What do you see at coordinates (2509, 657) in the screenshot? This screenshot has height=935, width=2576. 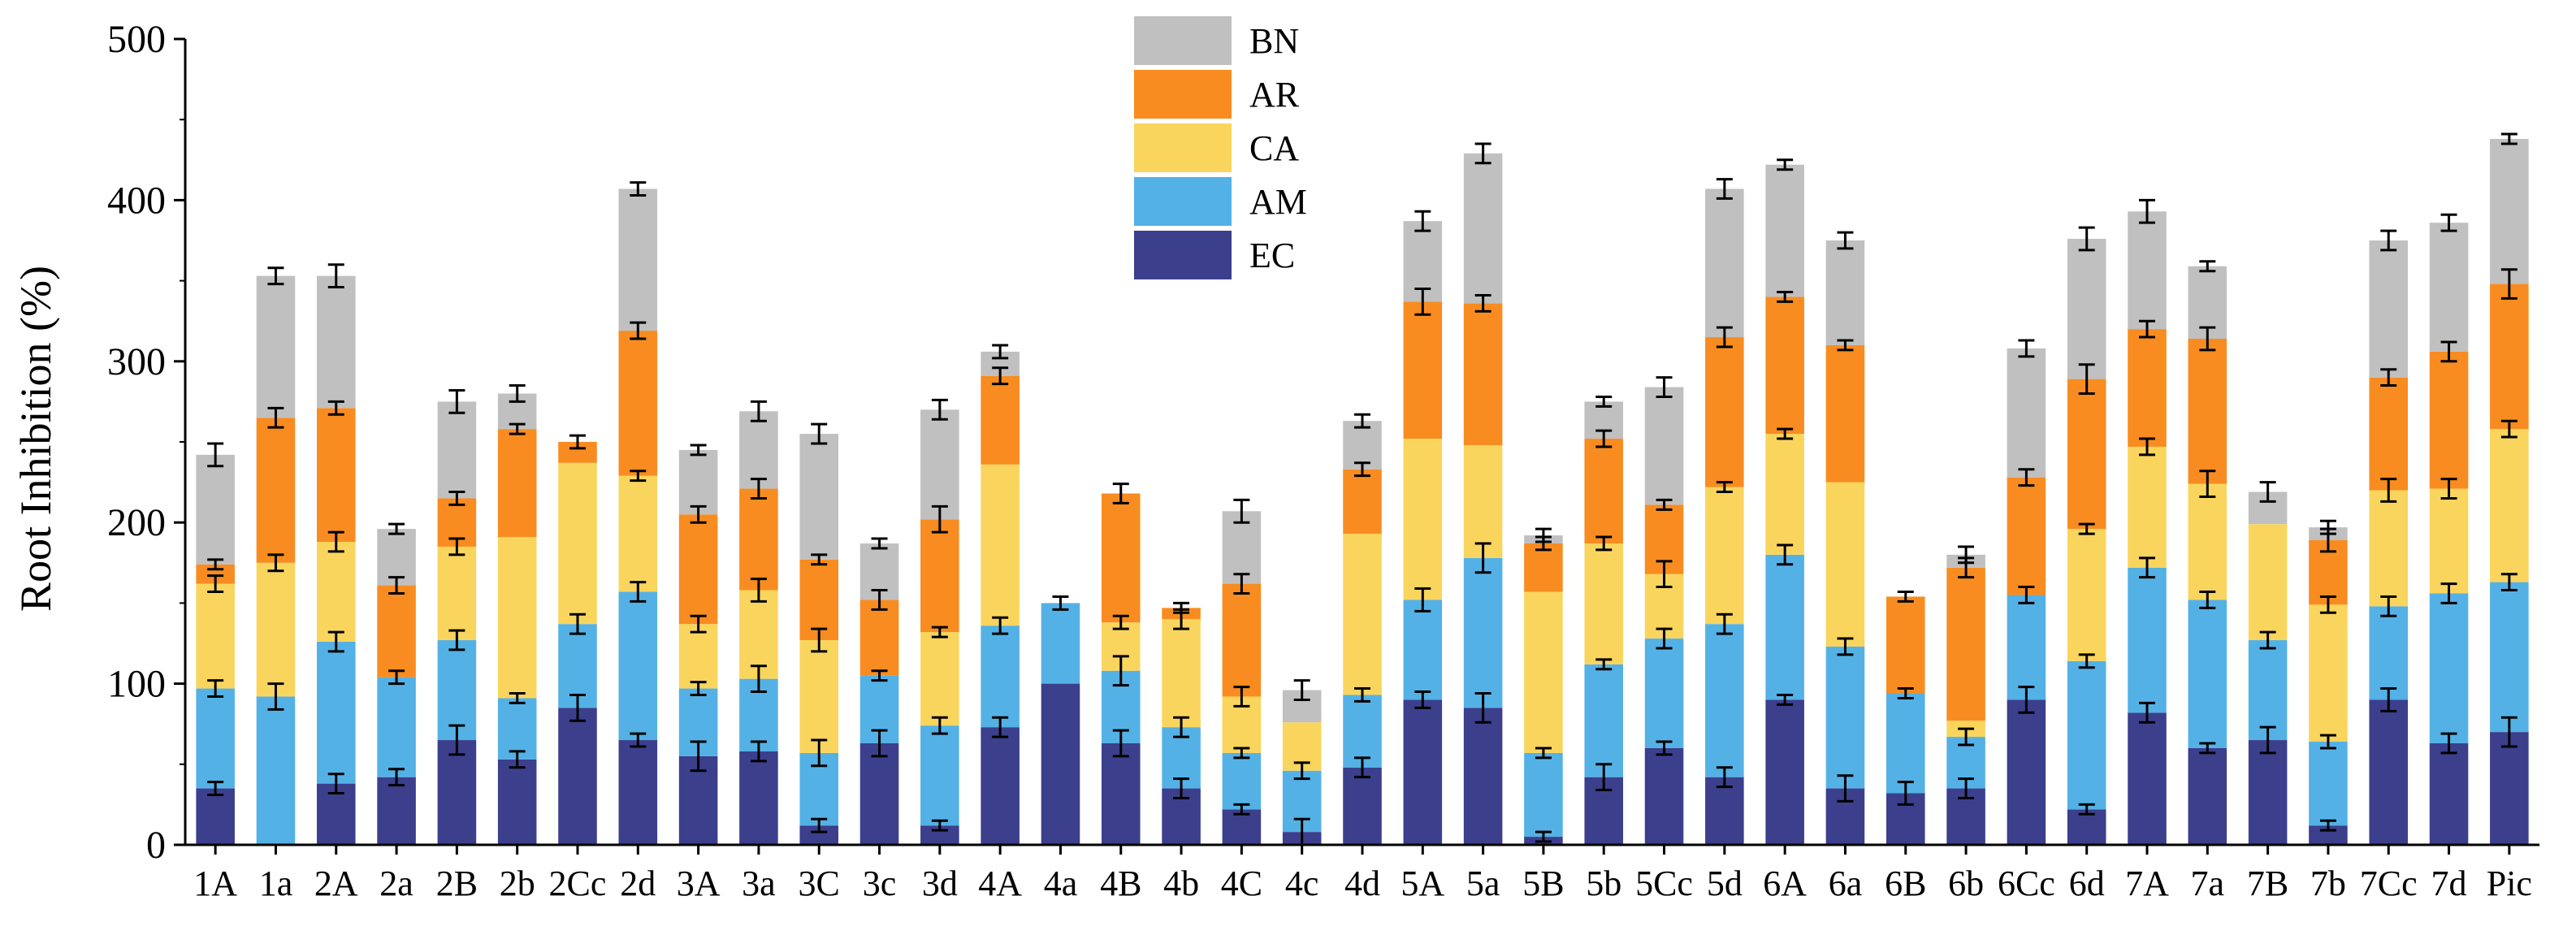 I see `bar-segment-am-Pic` at bounding box center [2509, 657].